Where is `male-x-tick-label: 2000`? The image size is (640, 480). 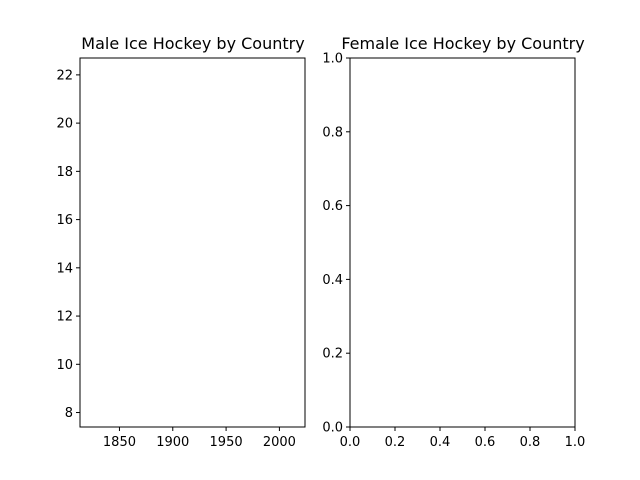 male-x-tick-label: 2000 is located at coordinates (279, 442).